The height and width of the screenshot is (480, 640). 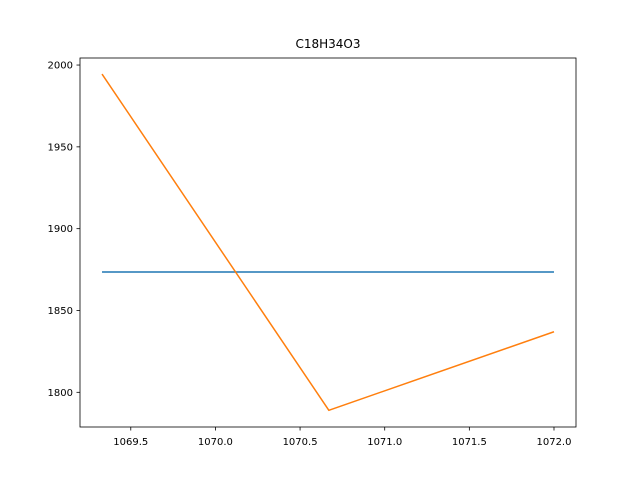 What do you see at coordinates (130, 442) in the screenshot?
I see `x-tick-label: 1069.5` at bounding box center [130, 442].